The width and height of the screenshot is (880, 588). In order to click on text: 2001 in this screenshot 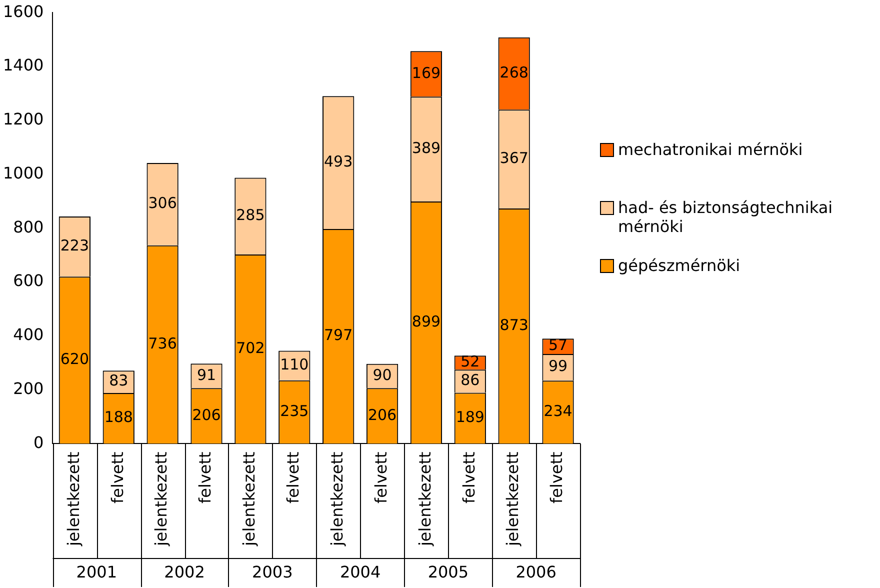, I will do `click(97, 572)`.